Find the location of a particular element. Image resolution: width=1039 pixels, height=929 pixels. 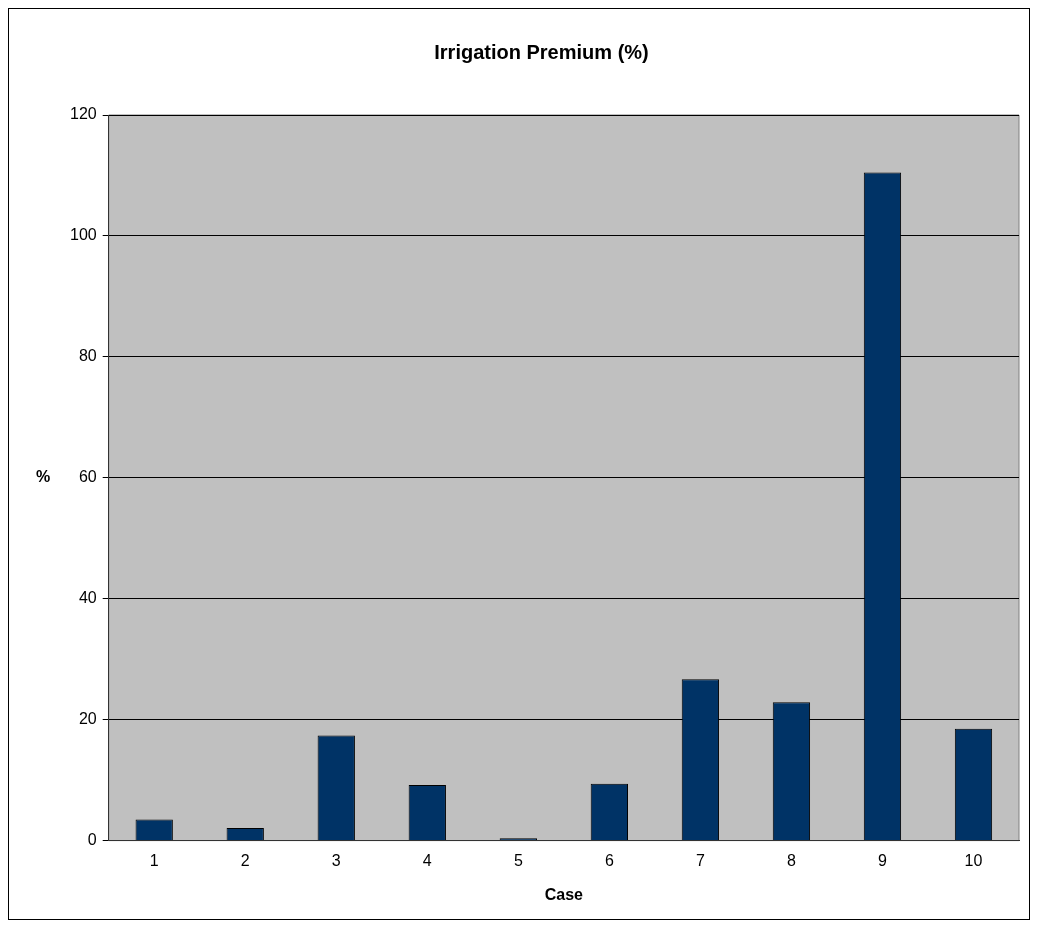

y-tick-label: 60 is located at coordinates (87, 477).